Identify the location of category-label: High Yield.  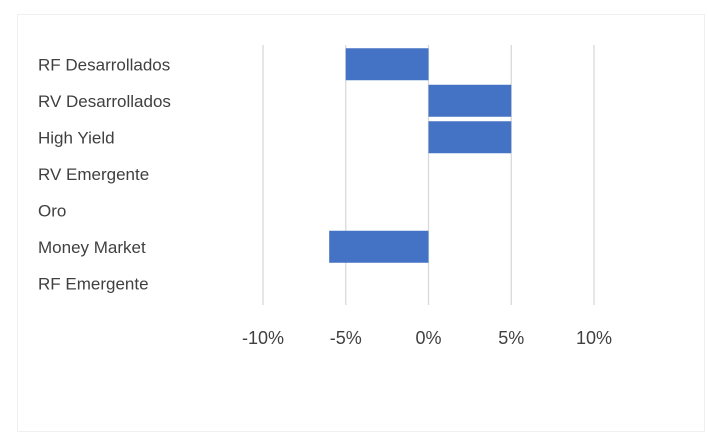
(76, 137).